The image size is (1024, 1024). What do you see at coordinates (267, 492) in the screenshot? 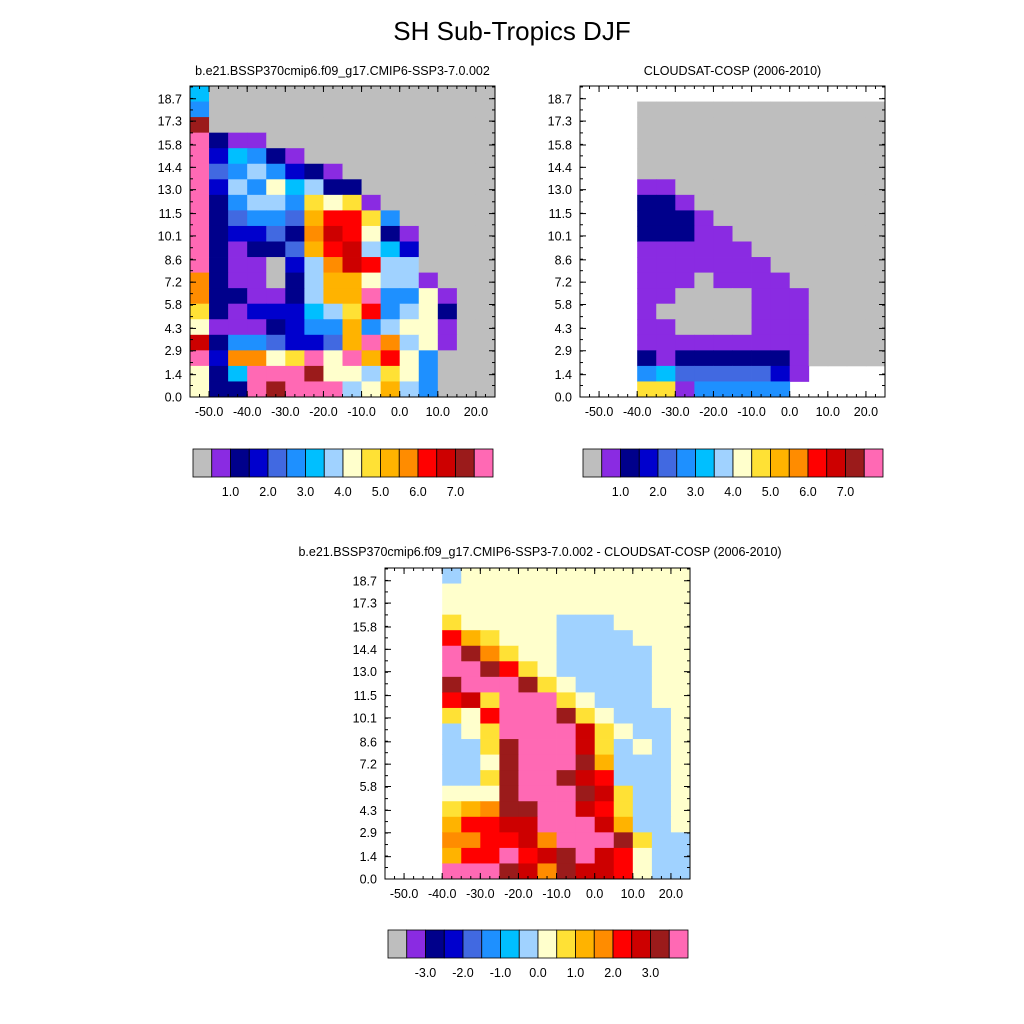
I see `colorbar-label: 2.0` at bounding box center [267, 492].